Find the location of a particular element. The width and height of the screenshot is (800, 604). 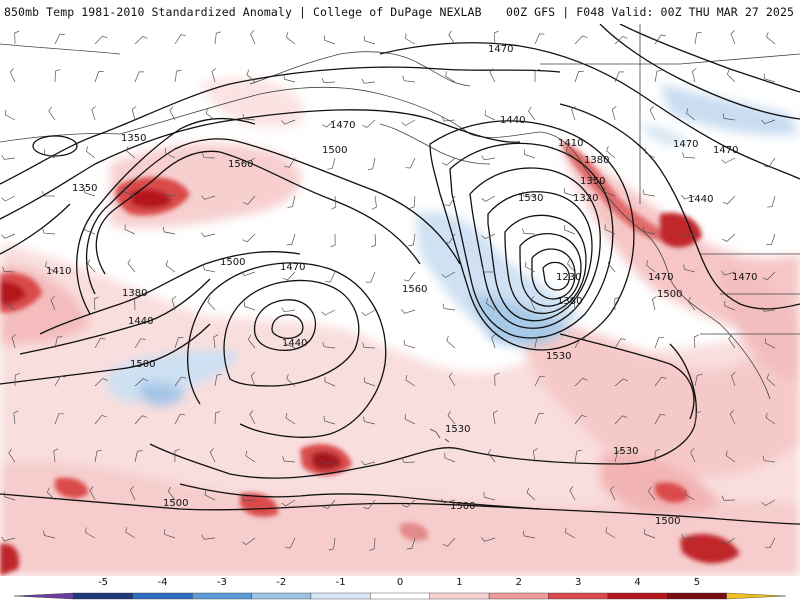

colorbar-tick-label: 1 is located at coordinates (459, 582).